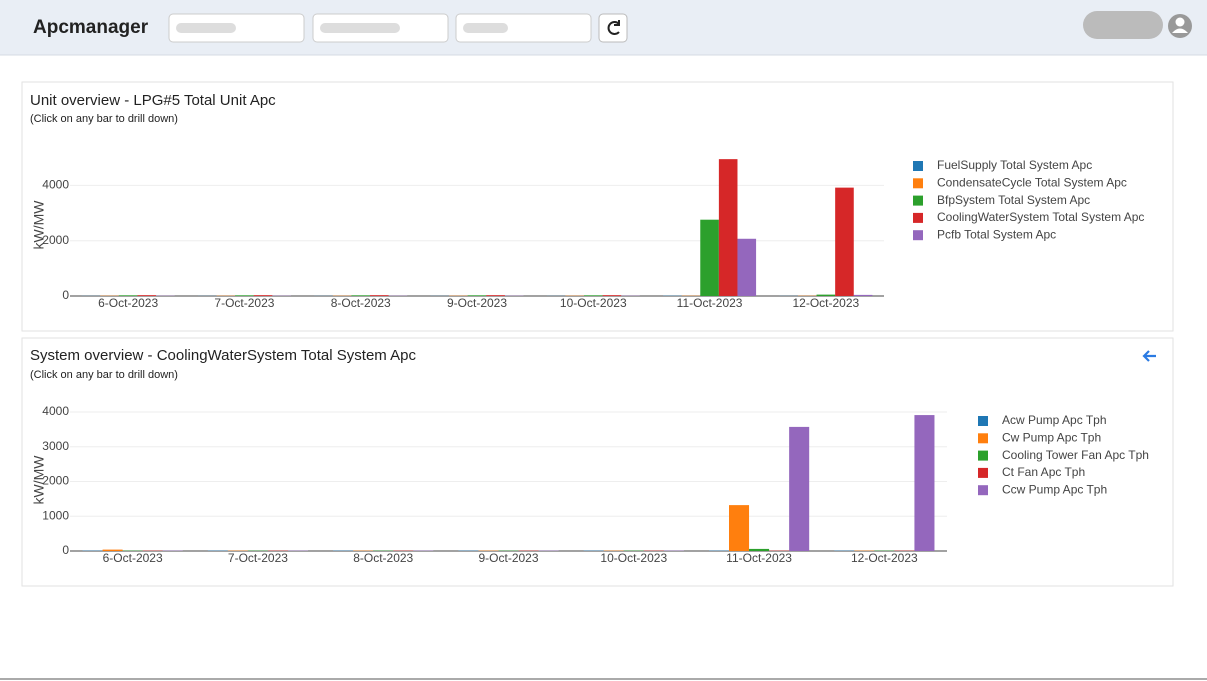 This screenshot has height=681, width=1207. What do you see at coordinates (1032, 182) in the screenshot?
I see `legend-label: CondensateCycle Total System Apc` at bounding box center [1032, 182].